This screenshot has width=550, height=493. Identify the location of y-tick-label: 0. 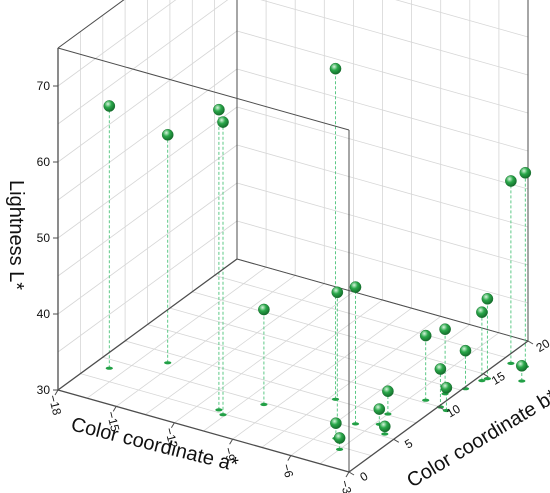
(363, 477).